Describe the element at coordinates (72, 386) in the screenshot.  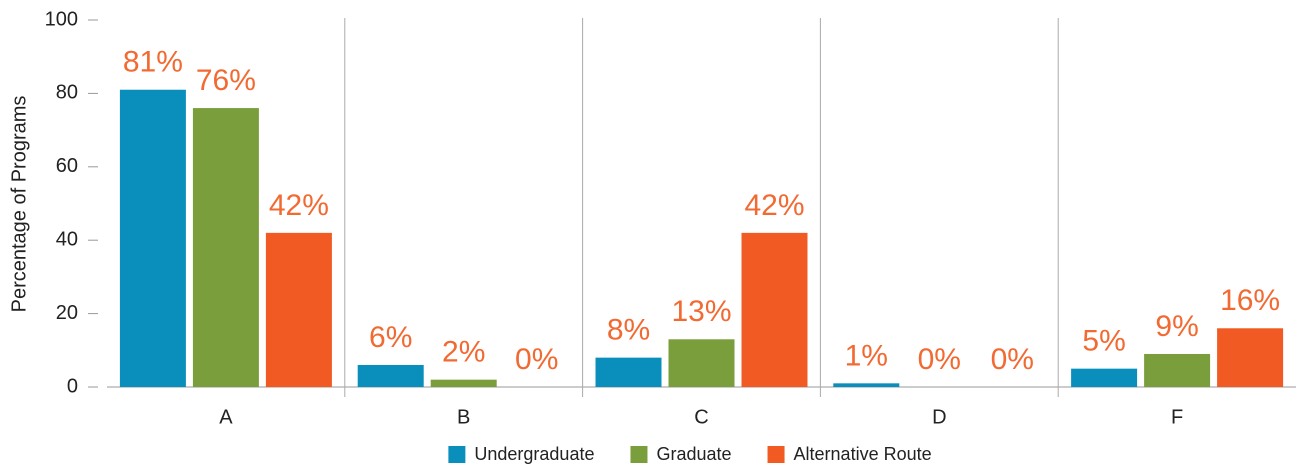
I see `y-tick-label: 0` at that location.